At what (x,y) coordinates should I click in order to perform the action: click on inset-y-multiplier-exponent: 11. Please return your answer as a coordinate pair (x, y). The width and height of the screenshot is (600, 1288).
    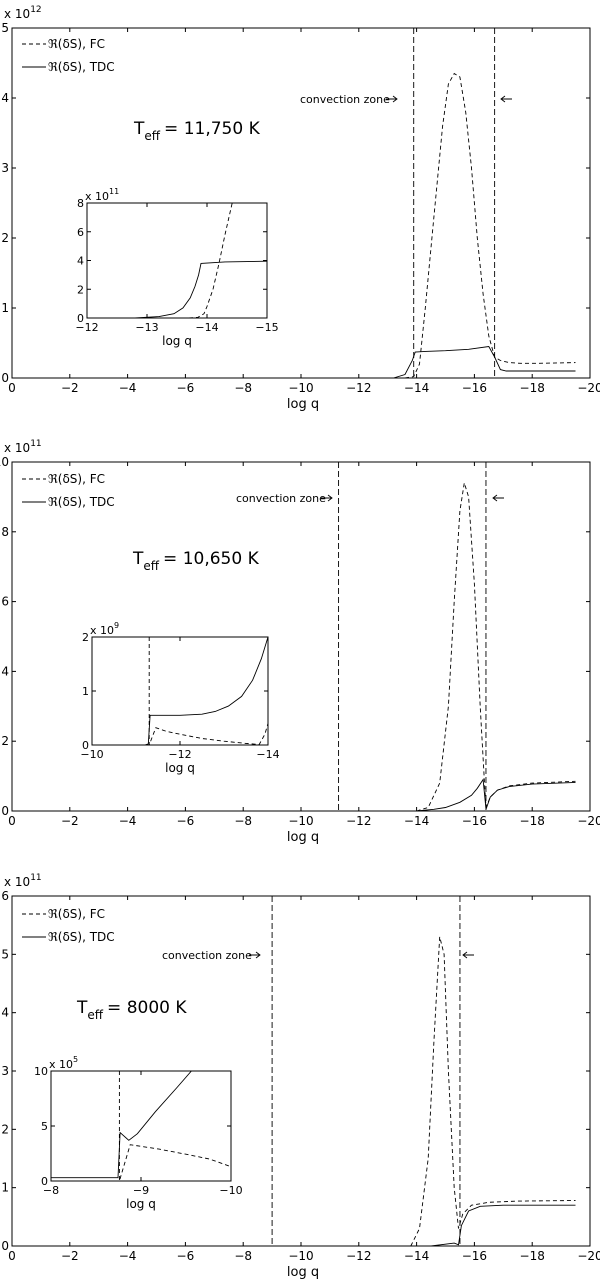
    Looking at the image, I should click on (114, 191).